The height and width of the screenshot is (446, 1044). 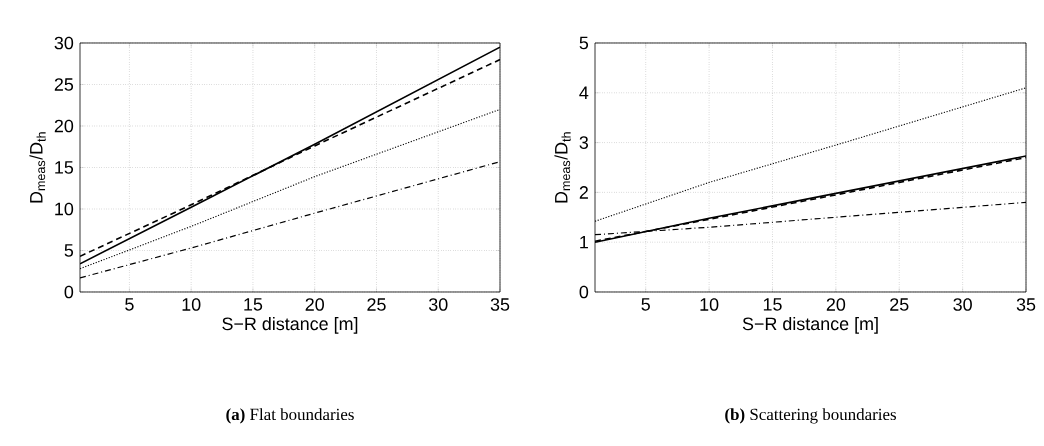 What do you see at coordinates (583, 192) in the screenshot?
I see `y-tick-label: 2` at bounding box center [583, 192].